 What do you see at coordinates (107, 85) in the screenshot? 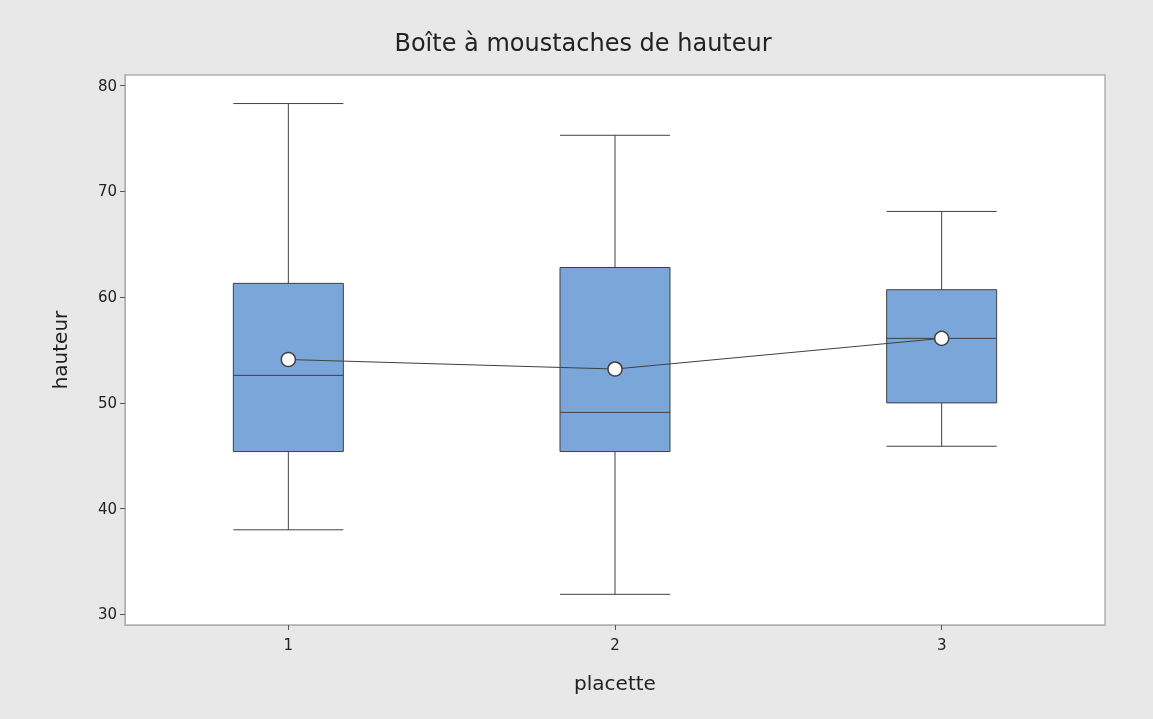
I see `y-tick-label: 80` at bounding box center [107, 85].